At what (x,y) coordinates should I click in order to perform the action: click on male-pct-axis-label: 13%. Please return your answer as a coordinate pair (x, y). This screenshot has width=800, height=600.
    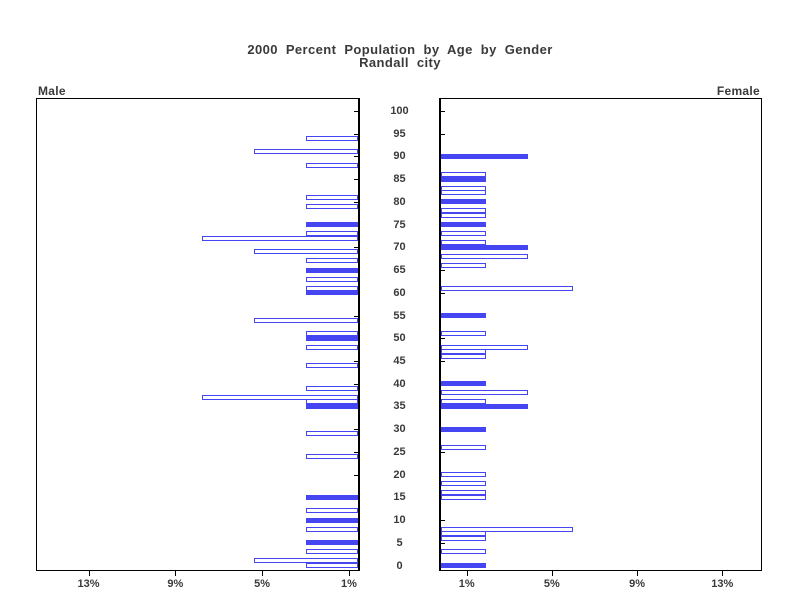
    Looking at the image, I should click on (88, 584).